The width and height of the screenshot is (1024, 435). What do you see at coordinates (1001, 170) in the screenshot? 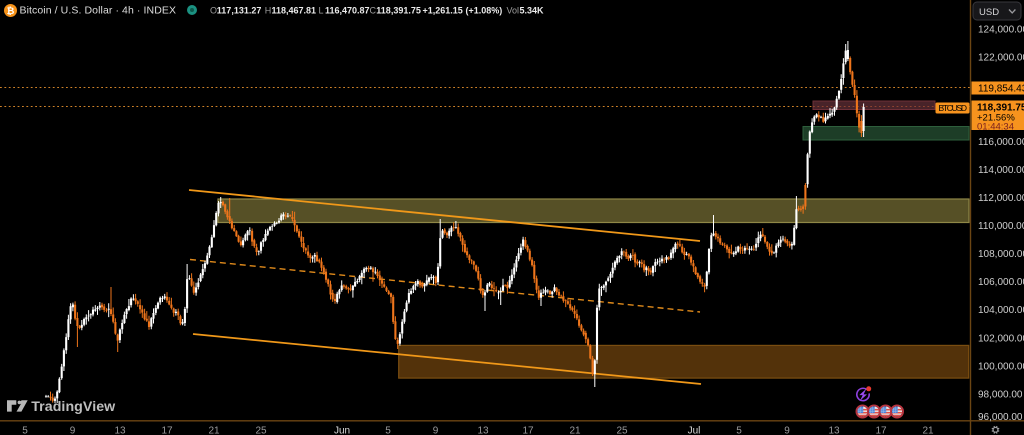
I see `svg-text: 114,000.00` at bounding box center [1001, 170].